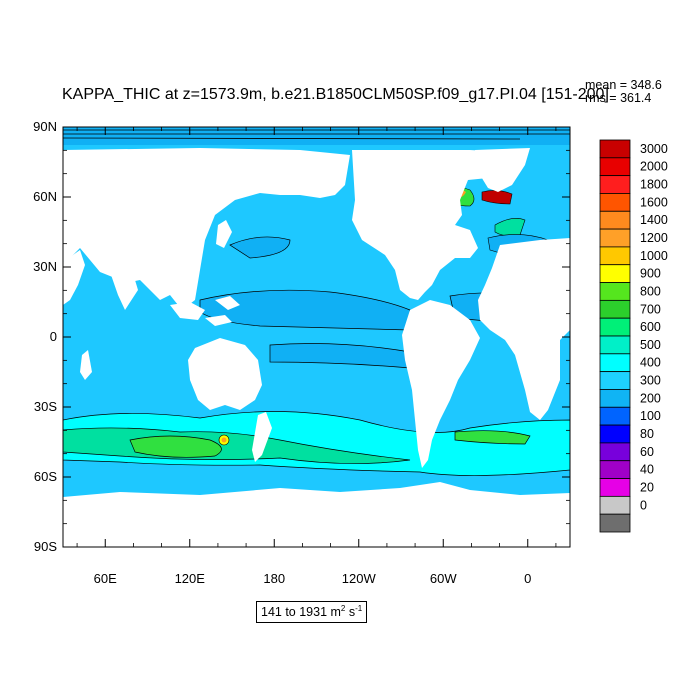 This screenshot has height=700, width=700. I want to click on colorbar-label: 400, so click(650, 363).